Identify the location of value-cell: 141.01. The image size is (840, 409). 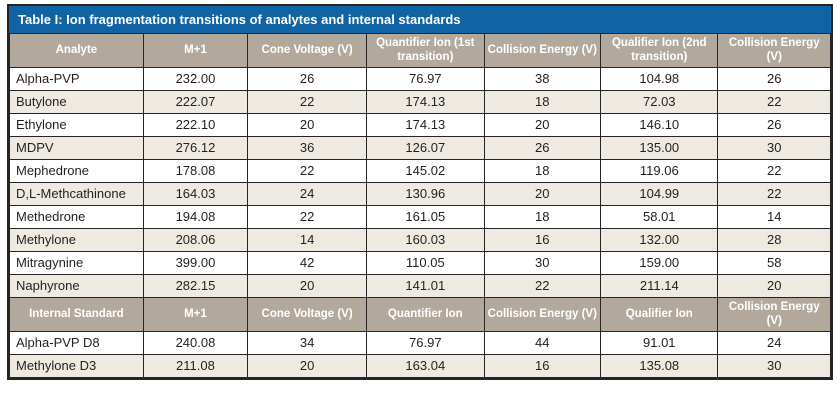
(425, 285).